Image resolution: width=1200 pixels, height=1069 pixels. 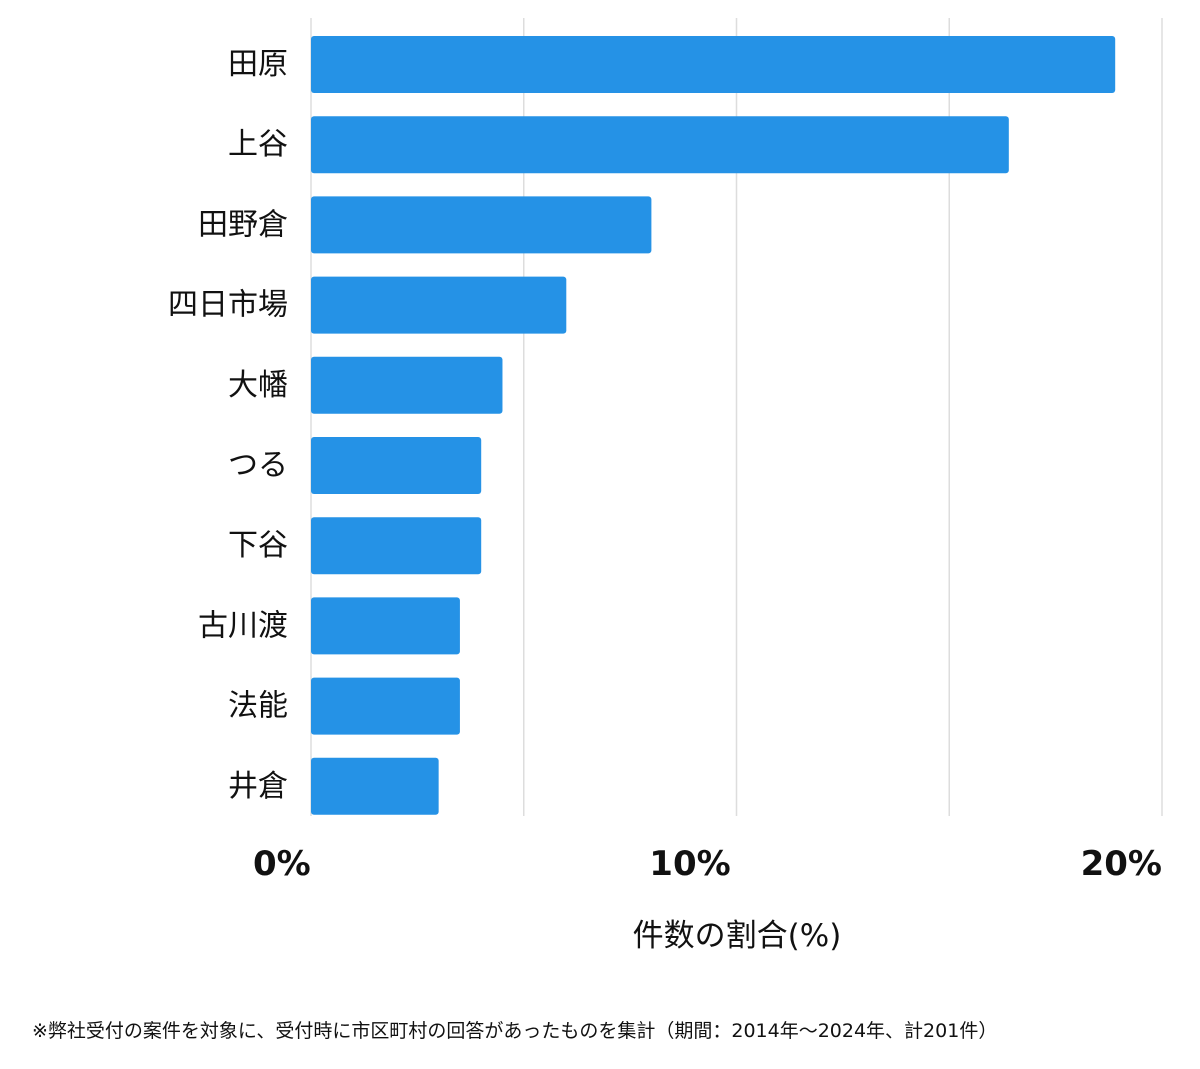 What do you see at coordinates (243, 224) in the screenshot?
I see `category-label: 田野倉` at bounding box center [243, 224].